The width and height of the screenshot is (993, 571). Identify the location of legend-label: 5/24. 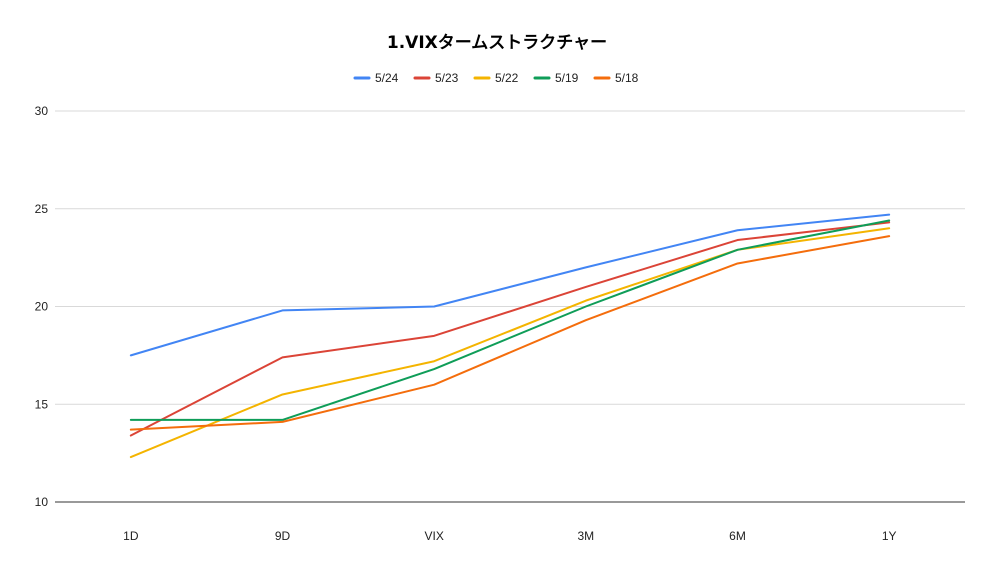
(387, 78).